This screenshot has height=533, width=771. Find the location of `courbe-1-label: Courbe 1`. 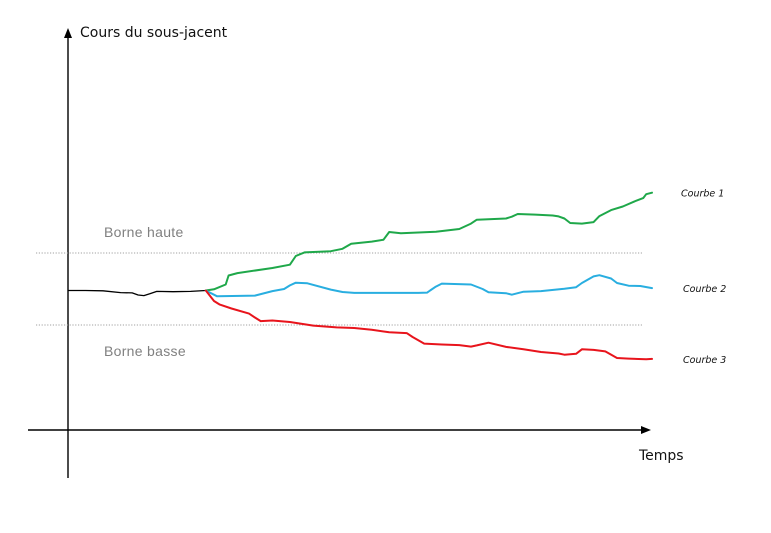

courbe-1-label: Courbe 1 is located at coordinates (702, 194).